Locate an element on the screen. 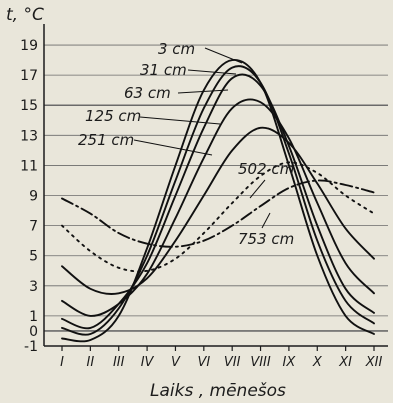 The height and width of the screenshot is (403, 393). y-tick-label: 17 is located at coordinates (29, 76).